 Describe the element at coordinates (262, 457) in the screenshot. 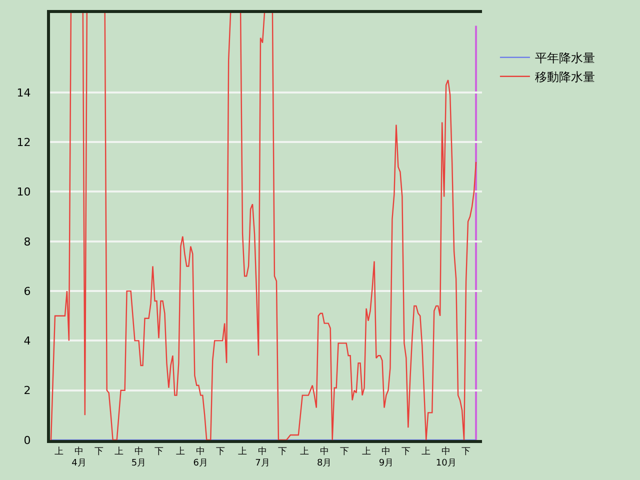

I see `x-tick-label: 中 7月` at that location.